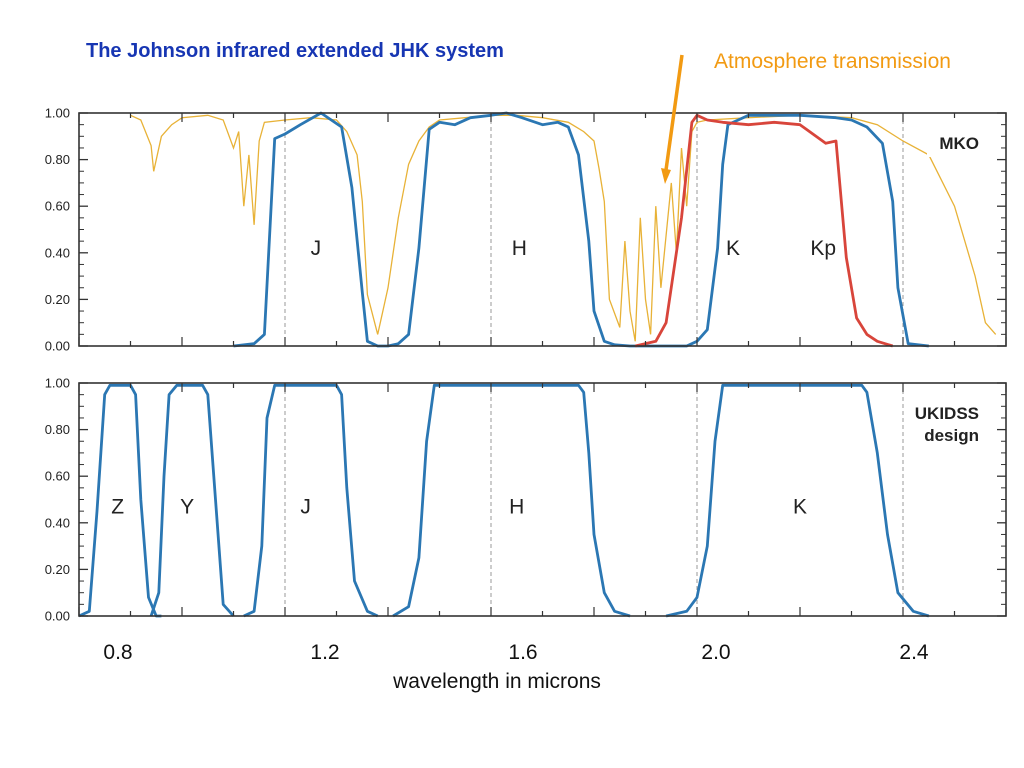 The width and height of the screenshot is (1024, 768). Describe the element at coordinates (716, 652) in the screenshot. I see `x-tick-label: 2.0` at that location.